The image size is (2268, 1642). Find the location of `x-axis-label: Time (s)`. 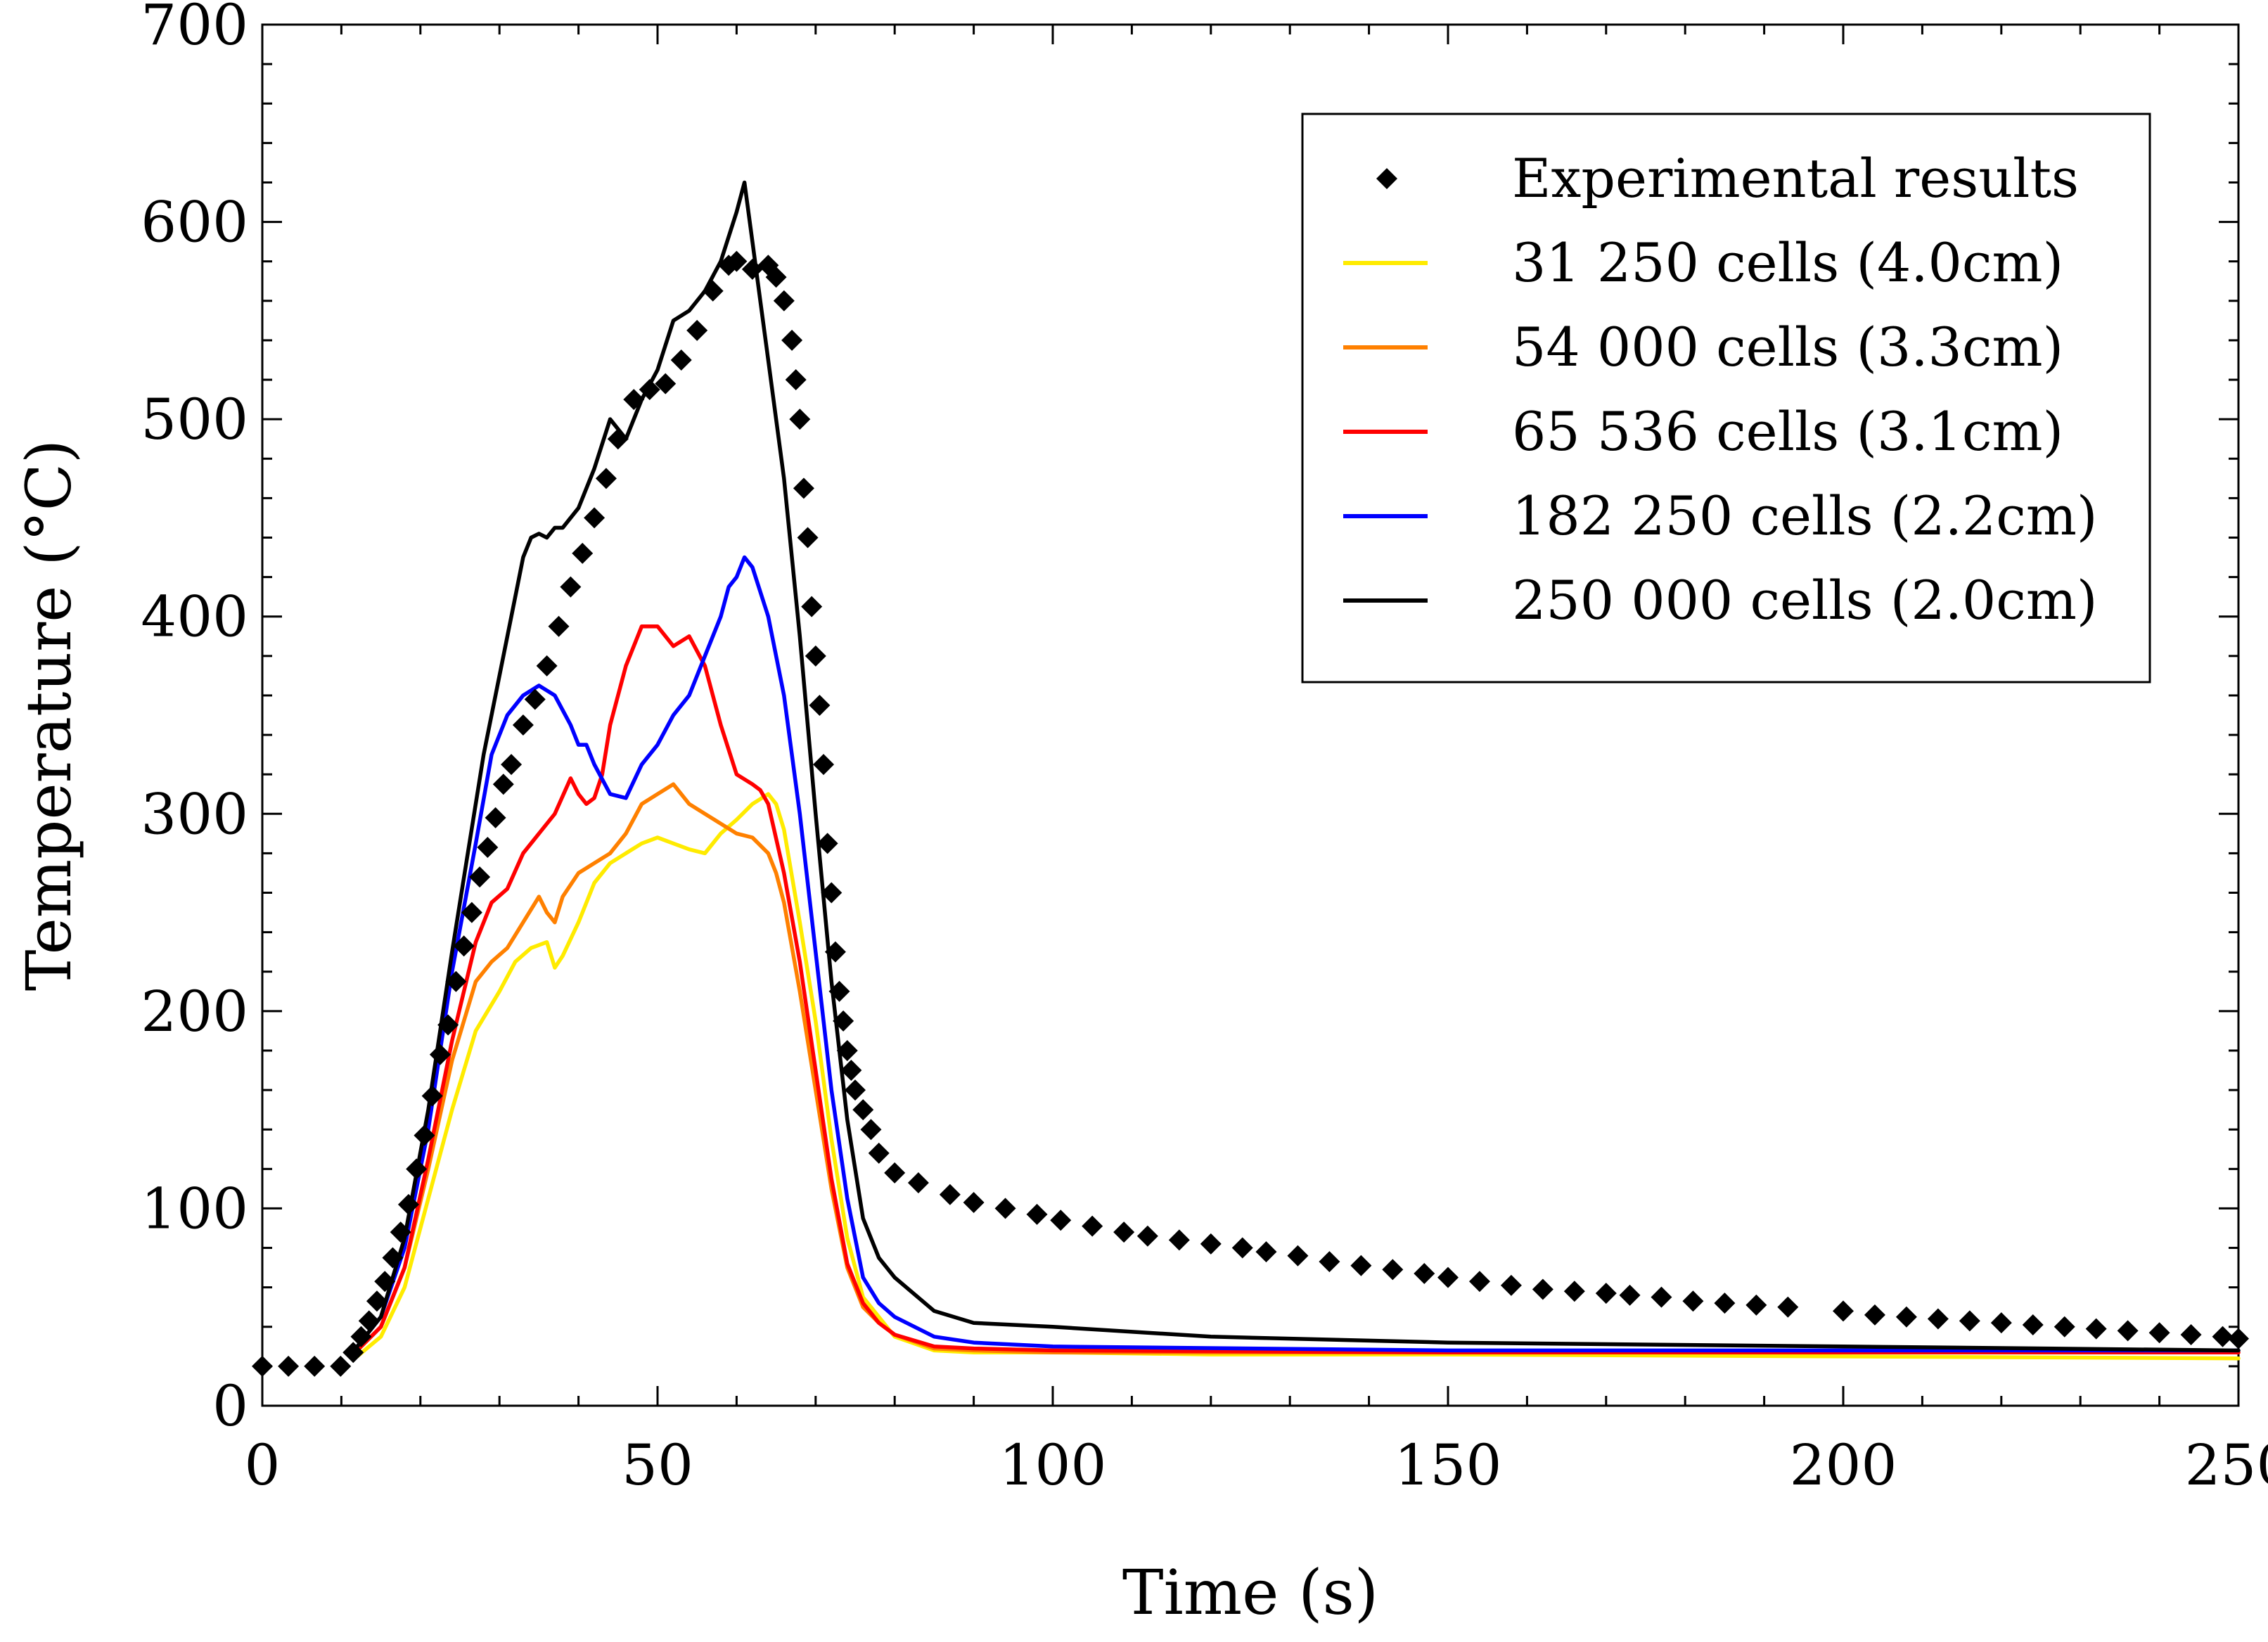

x-axis-label: Time (s) is located at coordinates (1250, 1592).